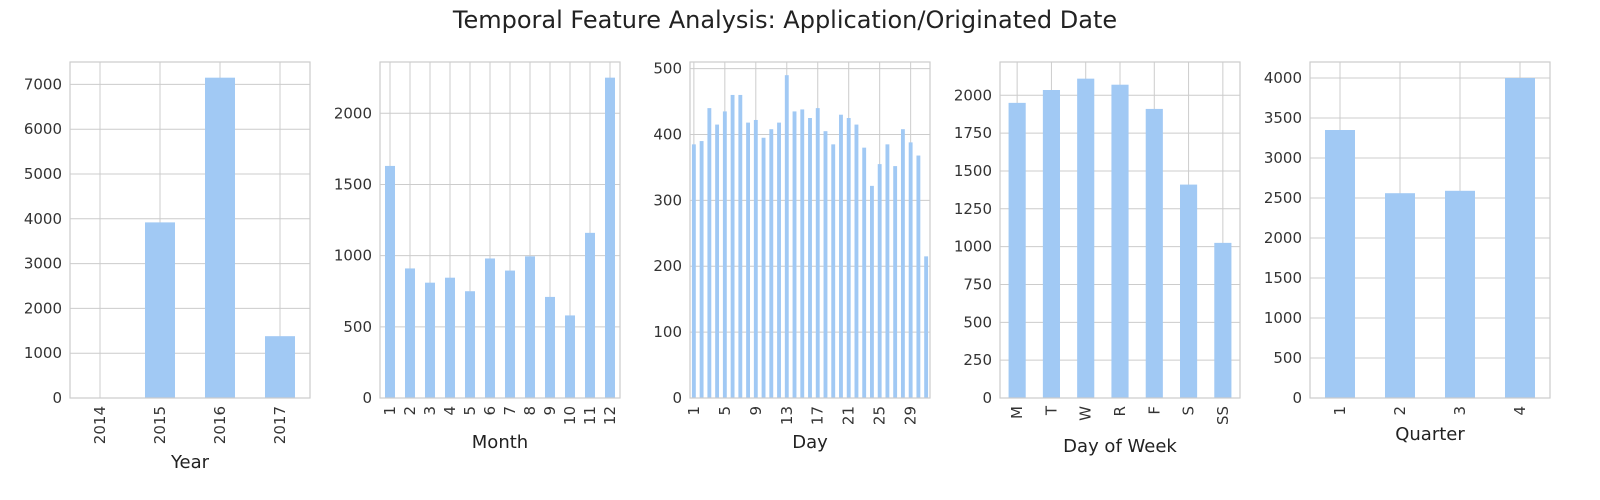 This screenshot has height=500, width=1600. I want to click on x-tick-label: SS, so click(1223, 415).